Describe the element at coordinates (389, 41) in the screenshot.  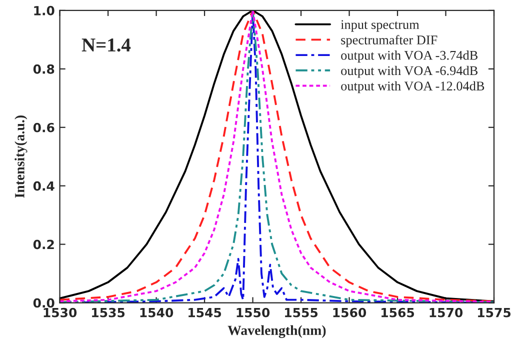
I see `legend-label: spectrumafter DIF` at that location.